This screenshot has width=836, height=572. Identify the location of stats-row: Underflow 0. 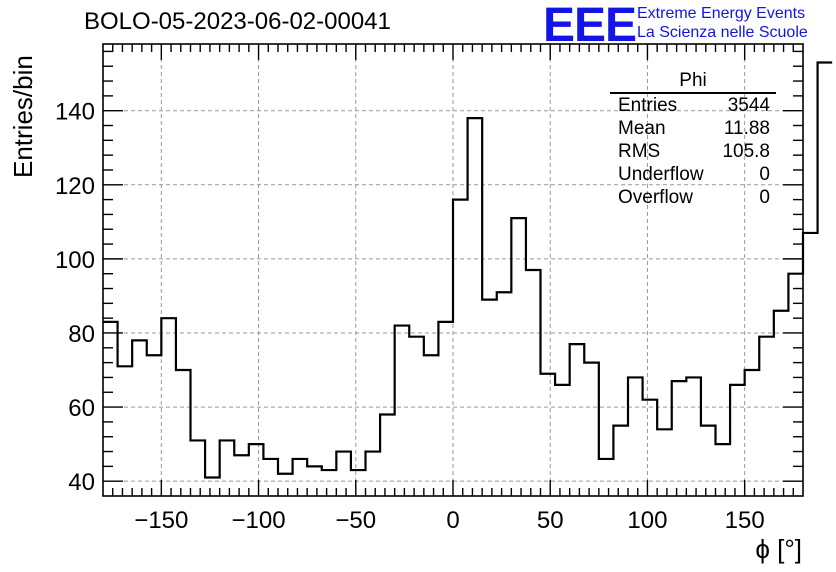
(693, 174).